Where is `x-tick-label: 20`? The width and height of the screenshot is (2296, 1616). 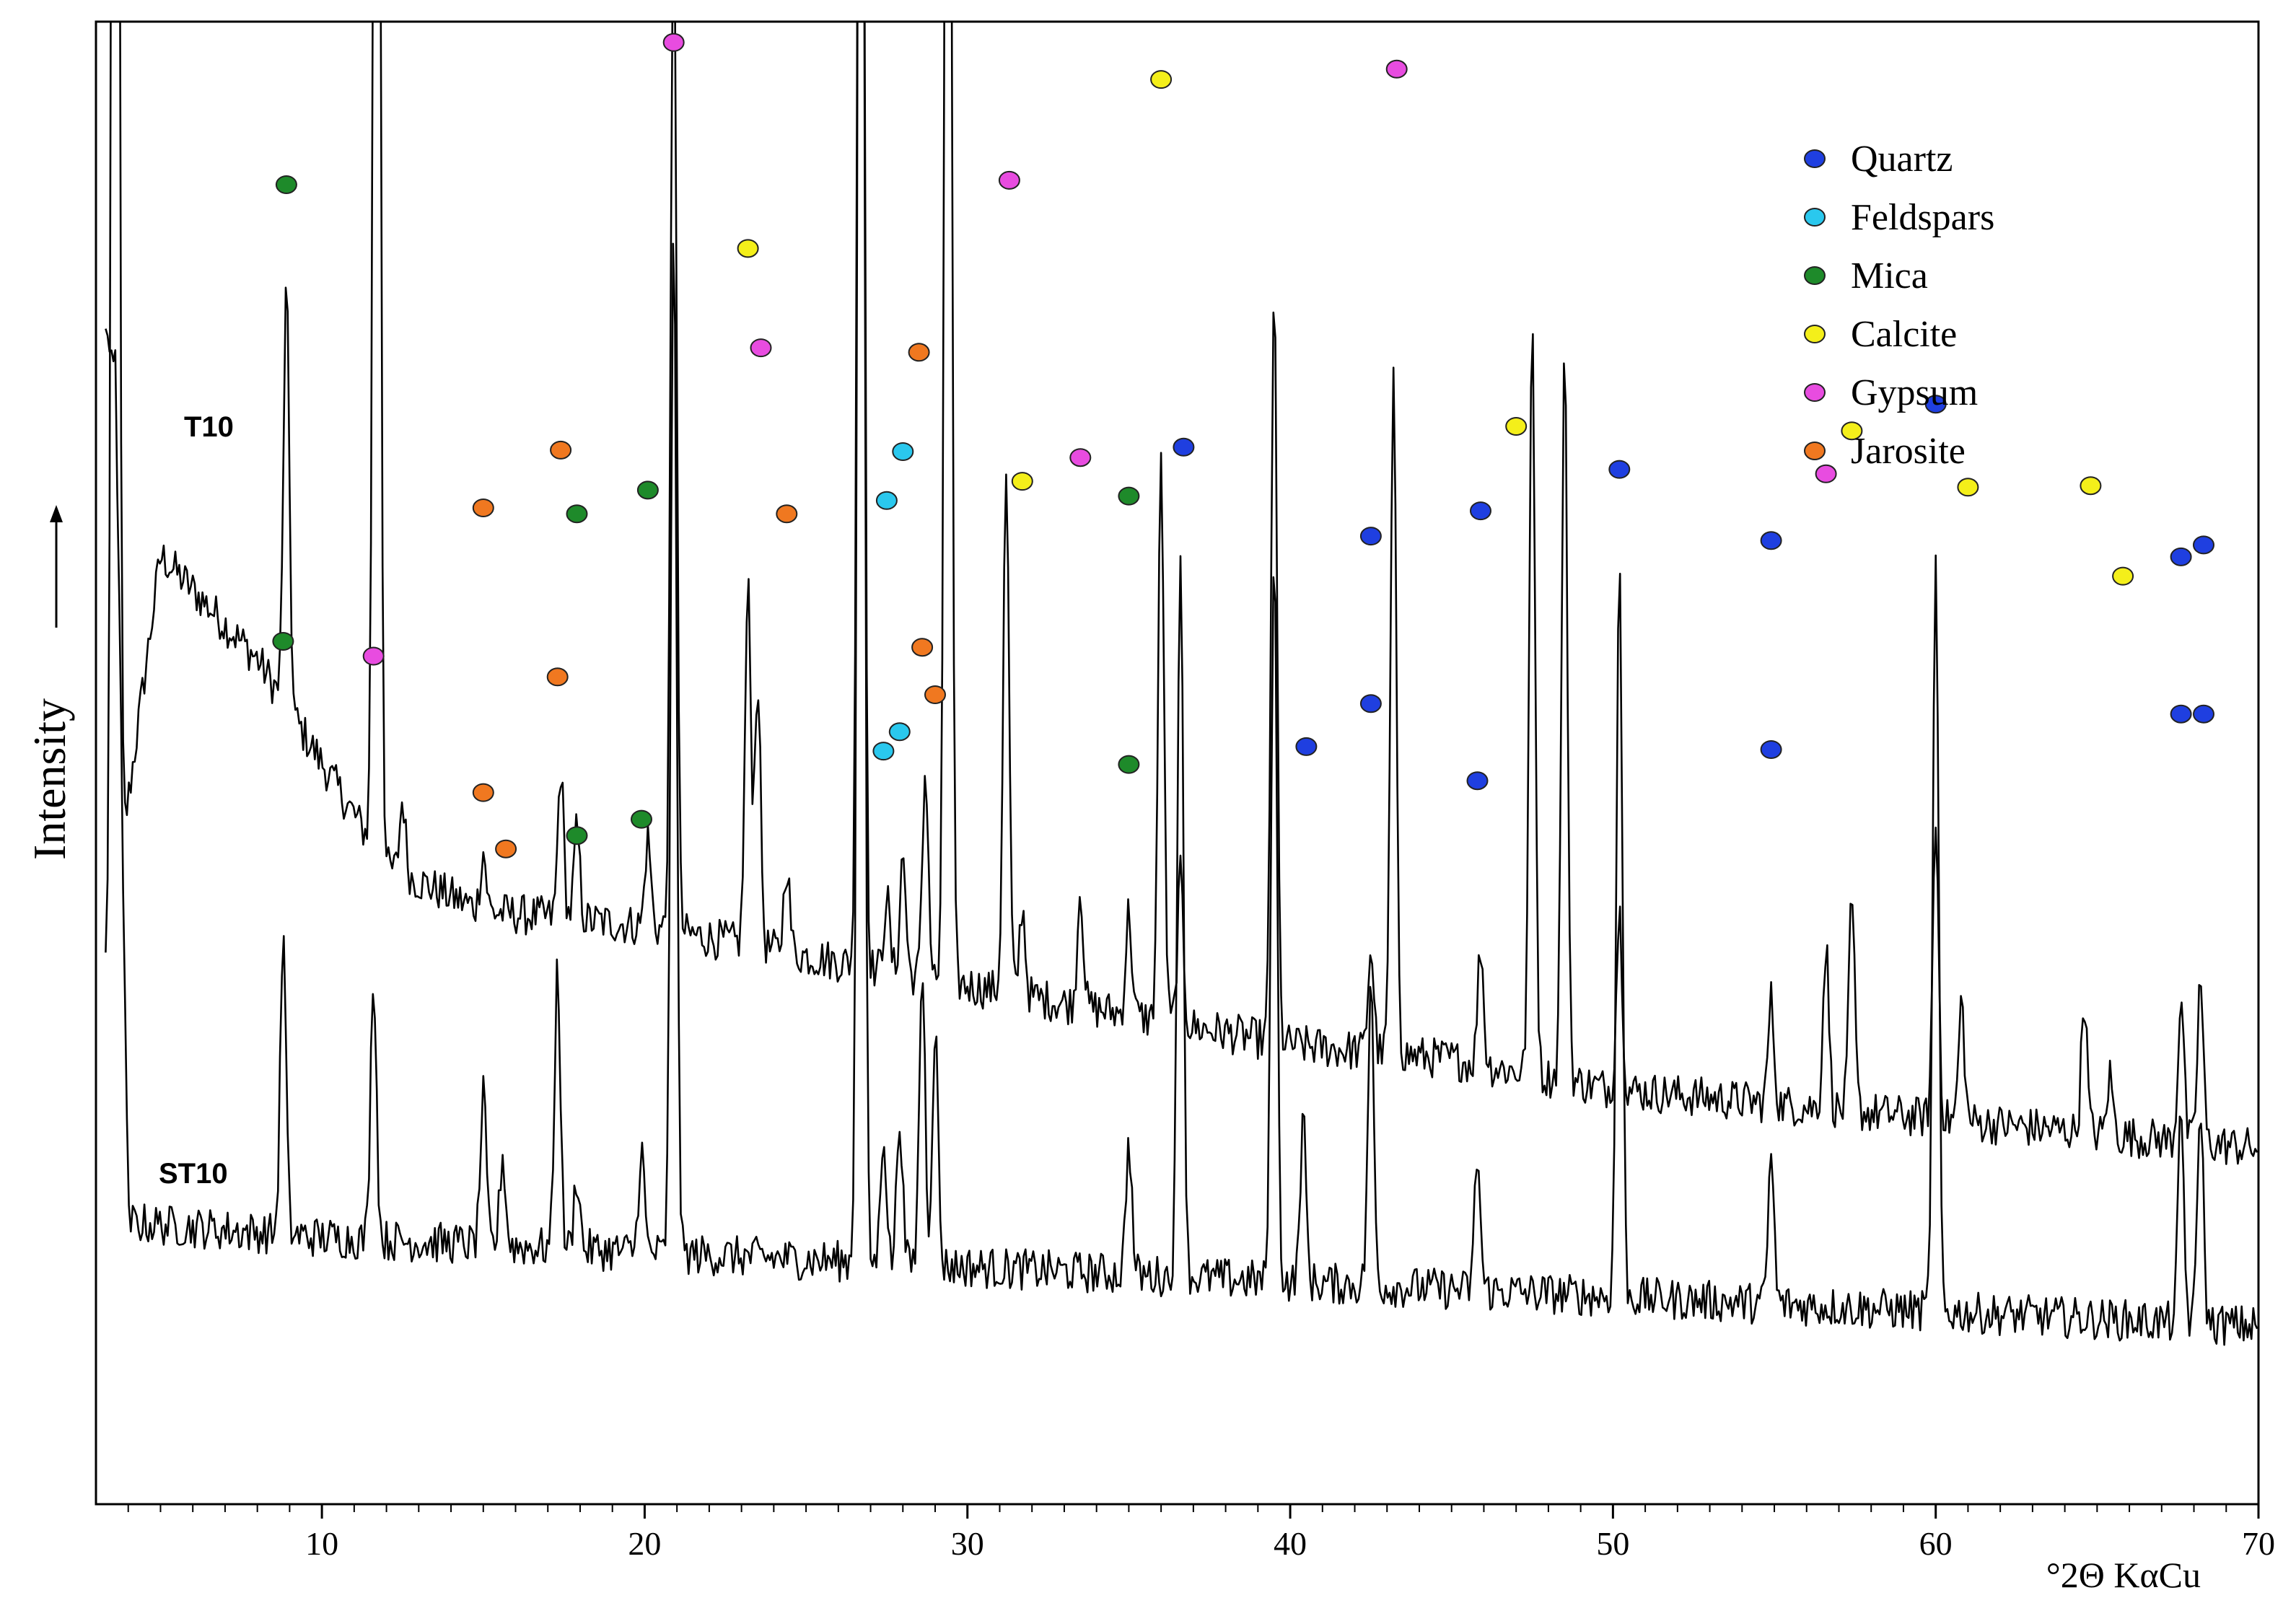
x-tick-label: 20 is located at coordinates (644, 1543).